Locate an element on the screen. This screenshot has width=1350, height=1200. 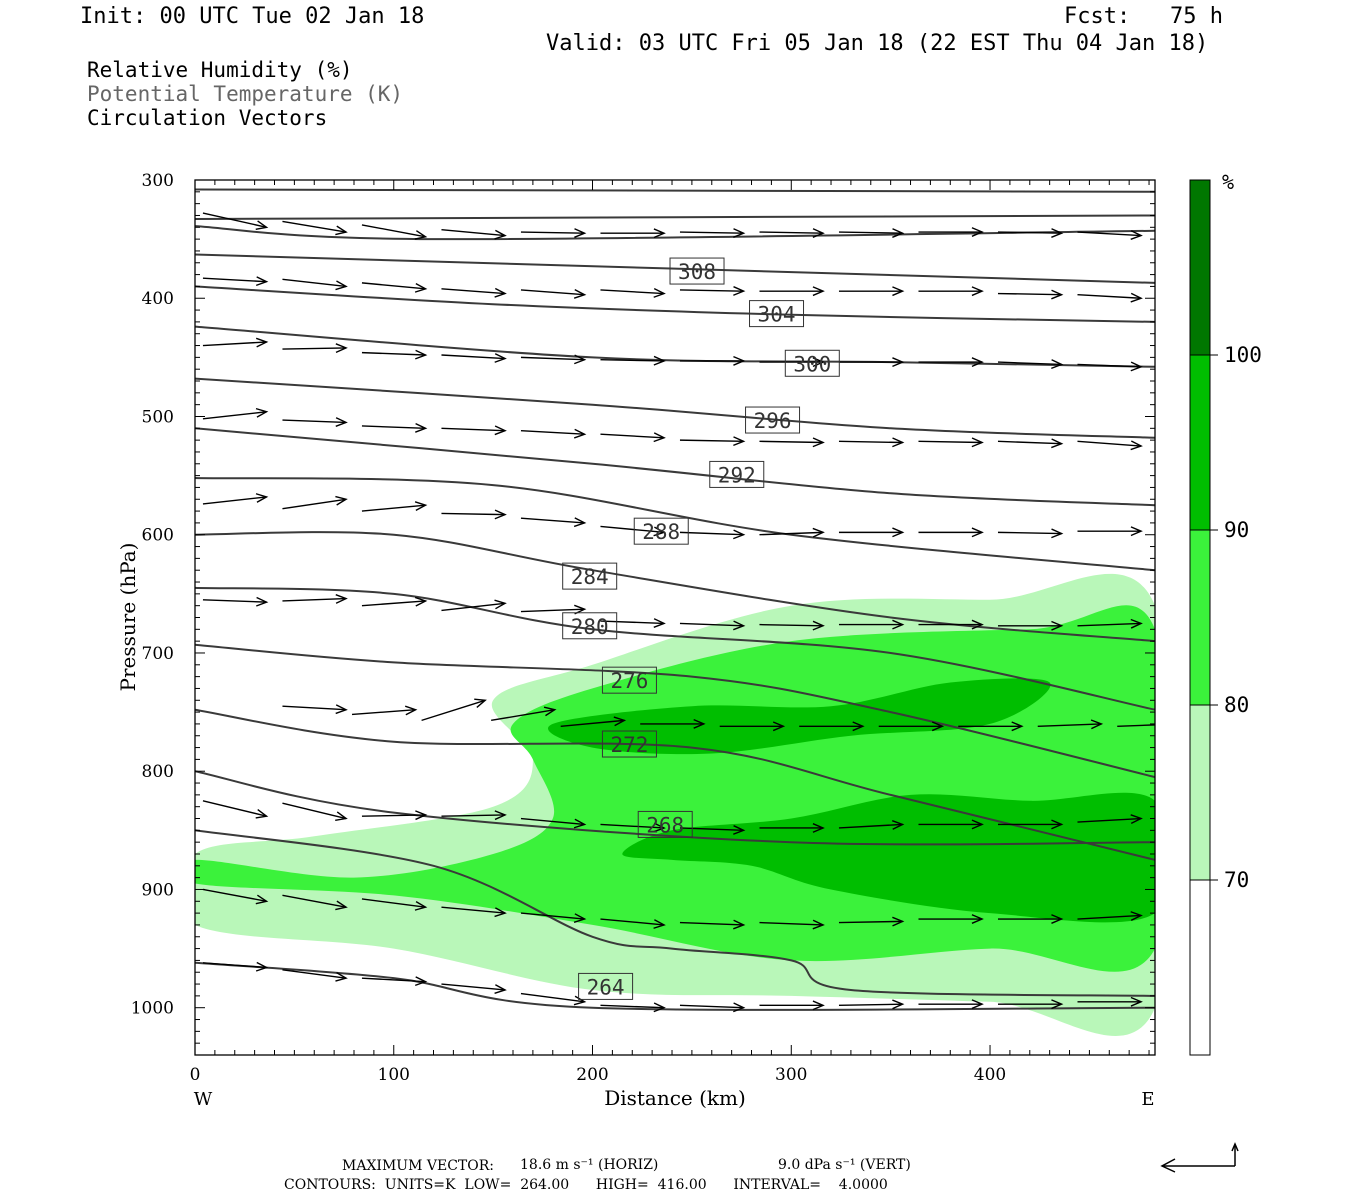
colorbar-level-label: 100 is located at coordinates (1243, 355).